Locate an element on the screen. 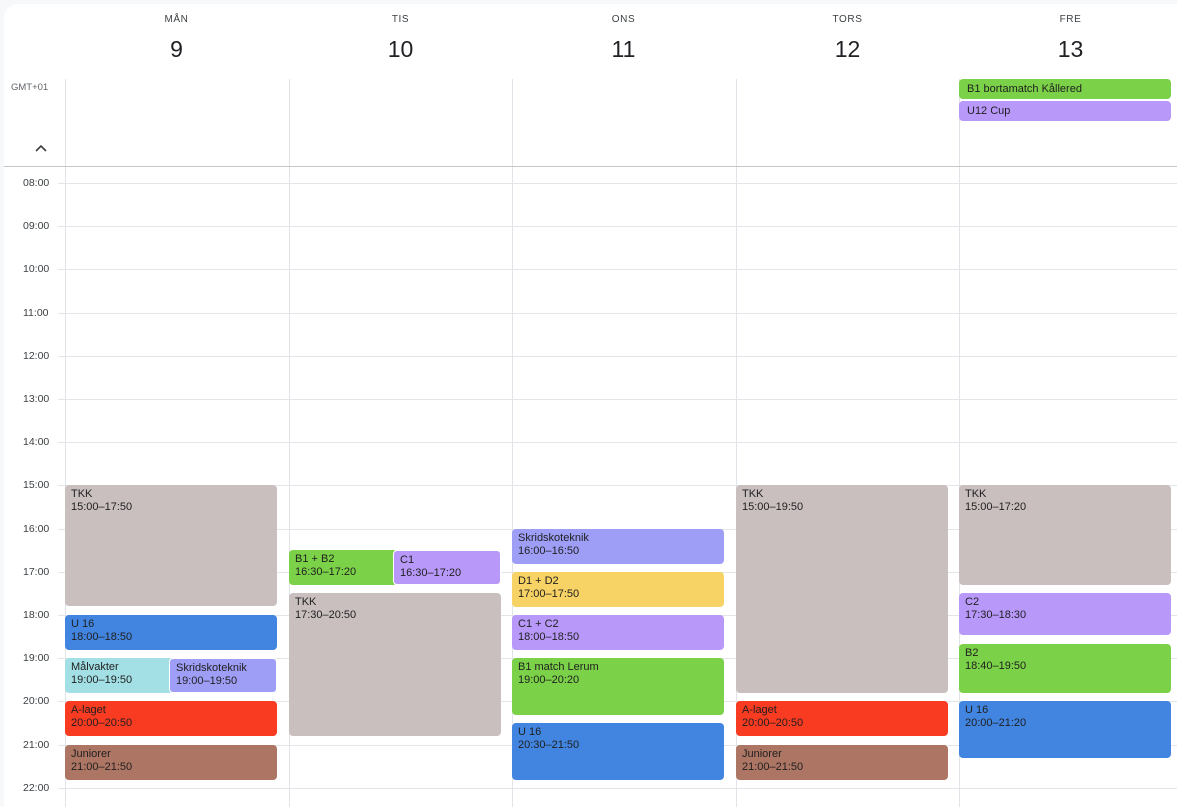 This screenshot has height=807, width=1177. event-title: C2 is located at coordinates (972, 602).